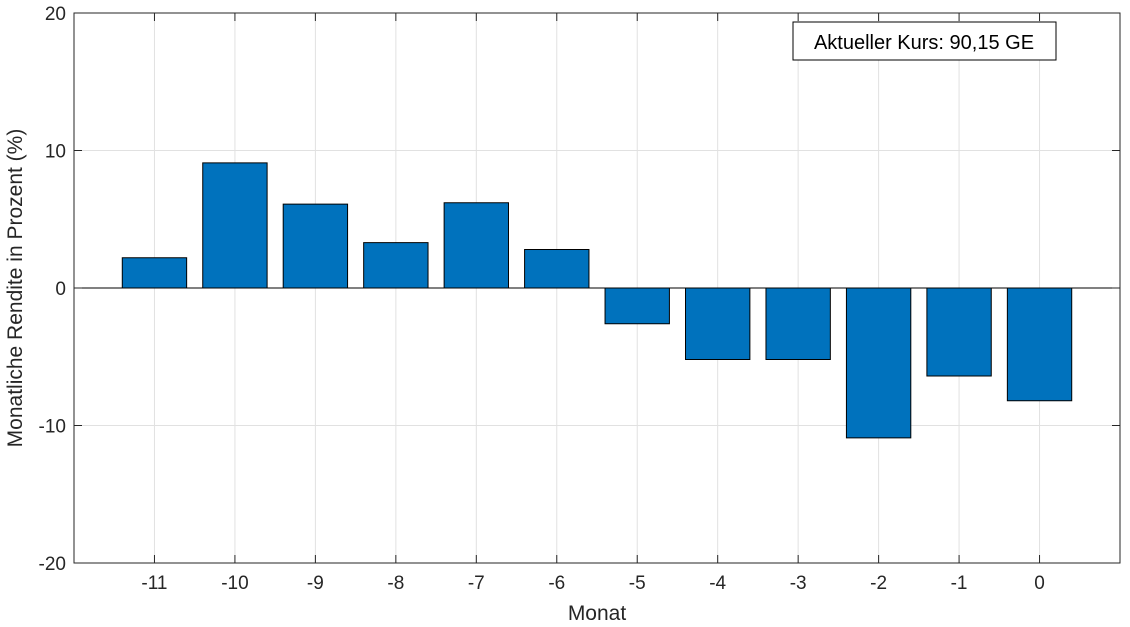 This screenshot has width=1130, height=627. I want to click on y-axis-label: Monatliche Rendite in Prozent (%), so click(15, 288).